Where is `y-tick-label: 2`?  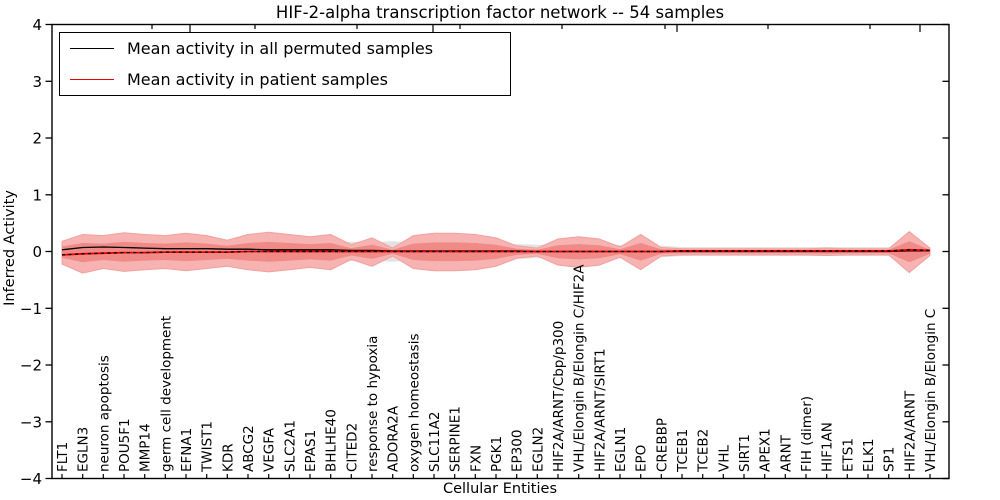
y-tick-label: 2 is located at coordinates (37, 139).